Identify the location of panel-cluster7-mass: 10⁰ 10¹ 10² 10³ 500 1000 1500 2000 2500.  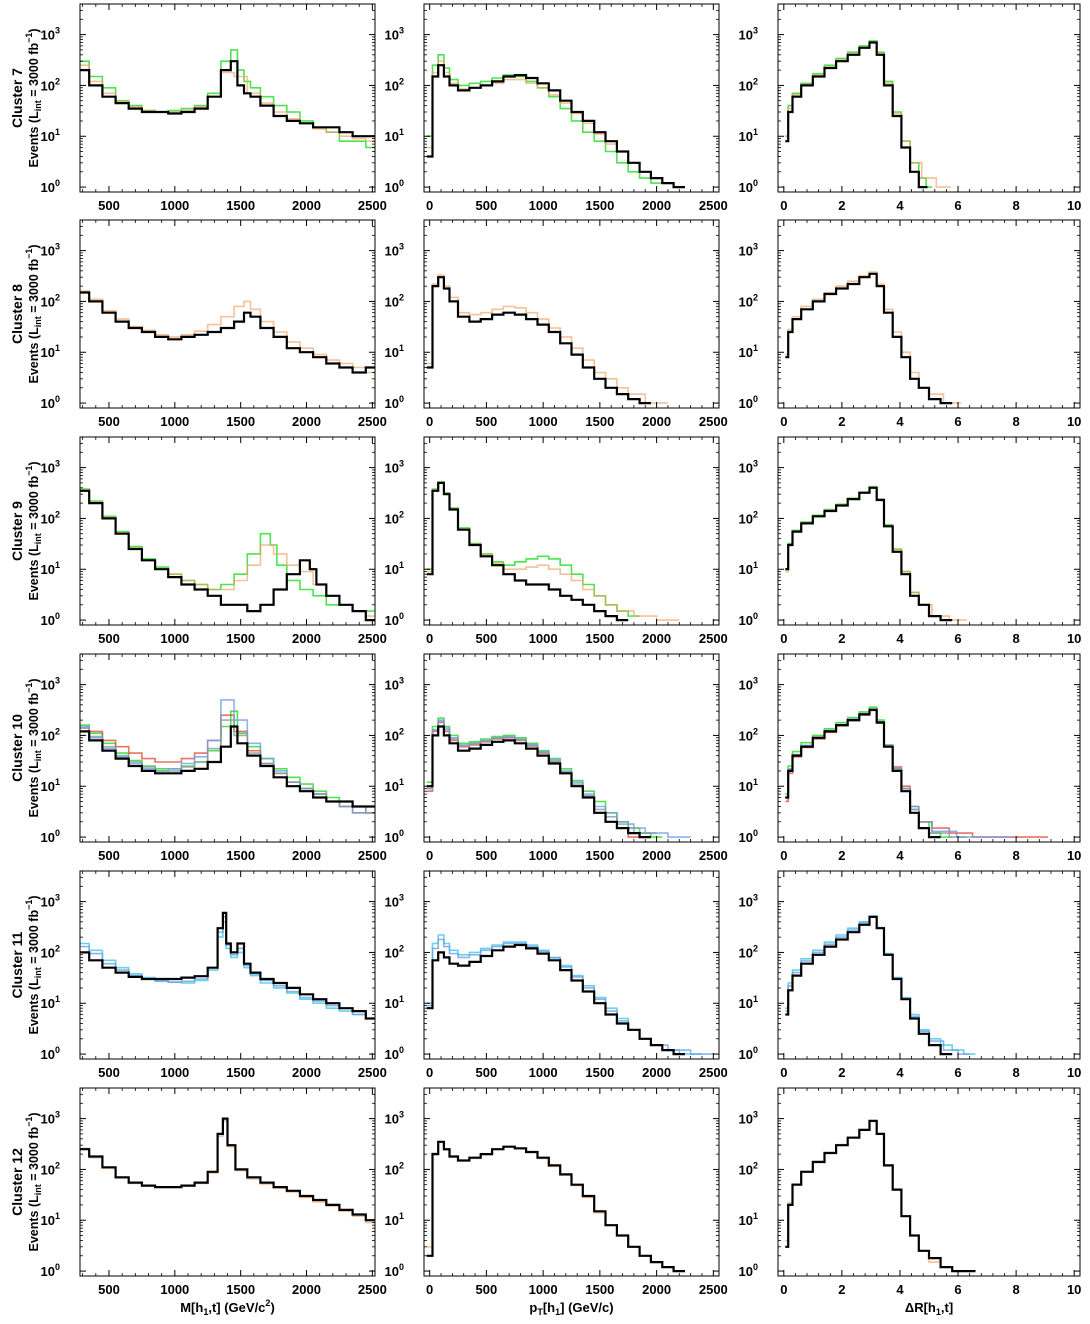
(214, 108).